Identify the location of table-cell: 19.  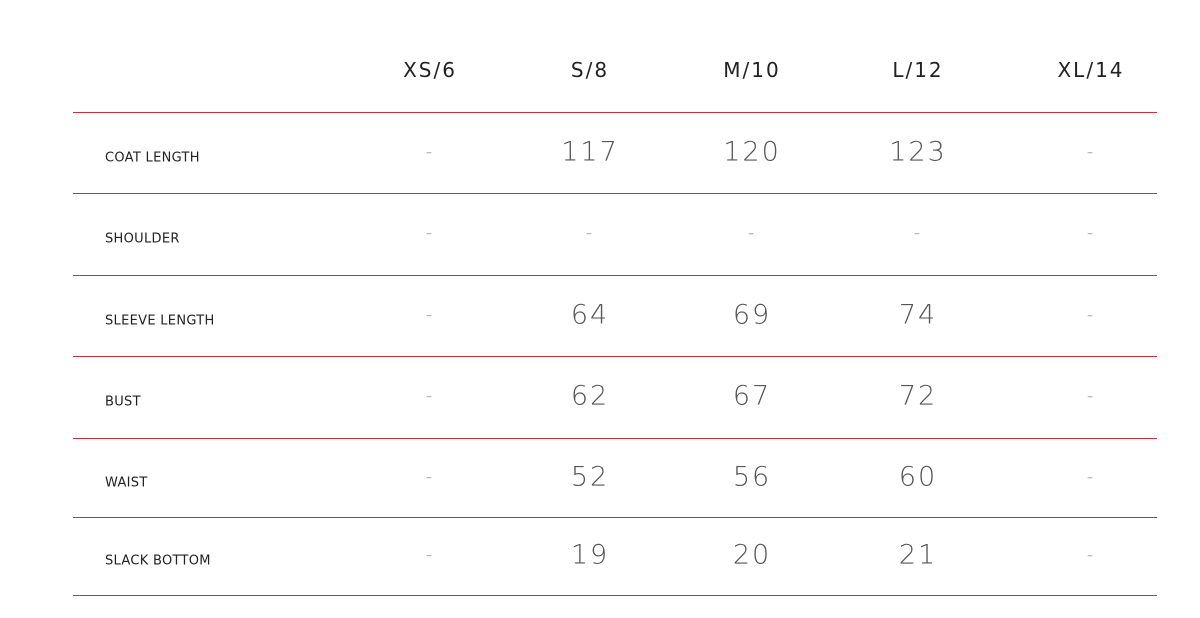
(590, 555).